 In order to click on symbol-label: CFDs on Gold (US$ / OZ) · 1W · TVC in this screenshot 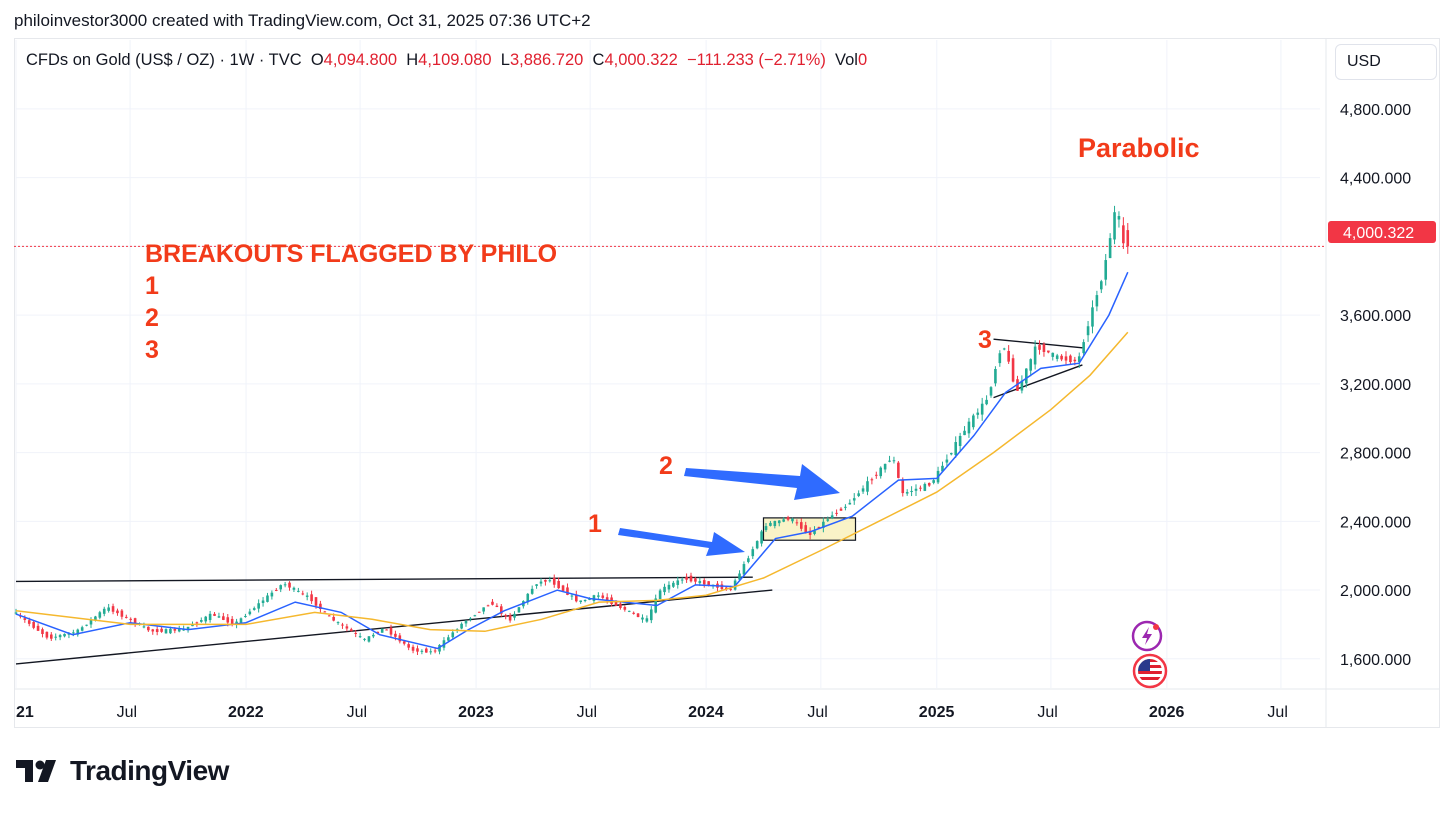, I will do `click(164, 60)`.